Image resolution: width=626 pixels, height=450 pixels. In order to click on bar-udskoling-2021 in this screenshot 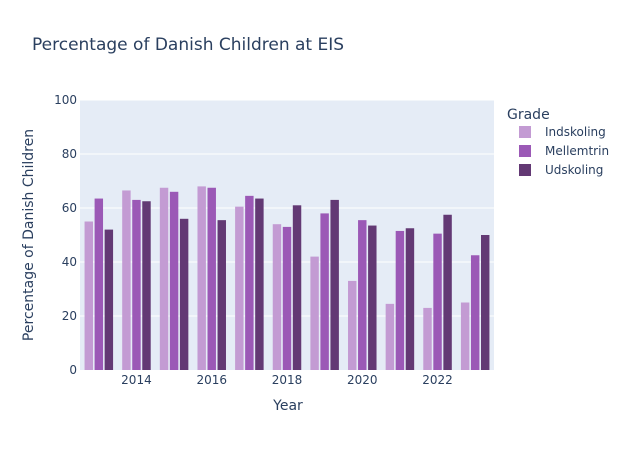, I will do `click(410, 299)`.